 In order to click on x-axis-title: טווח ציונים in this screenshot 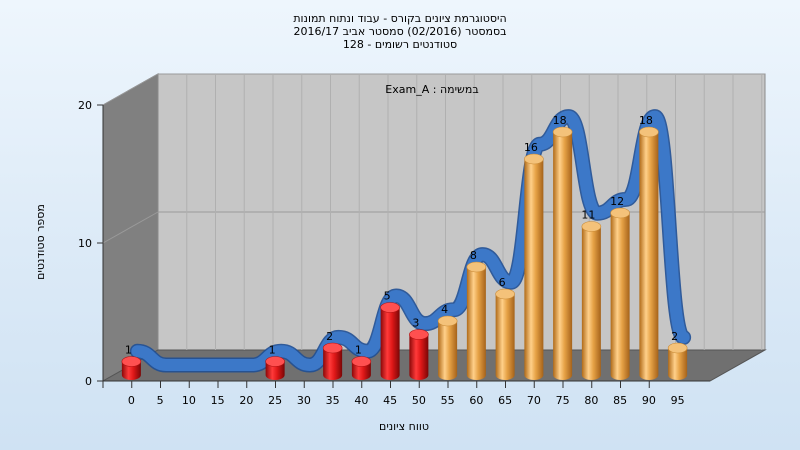, I will do `click(404, 426)`.